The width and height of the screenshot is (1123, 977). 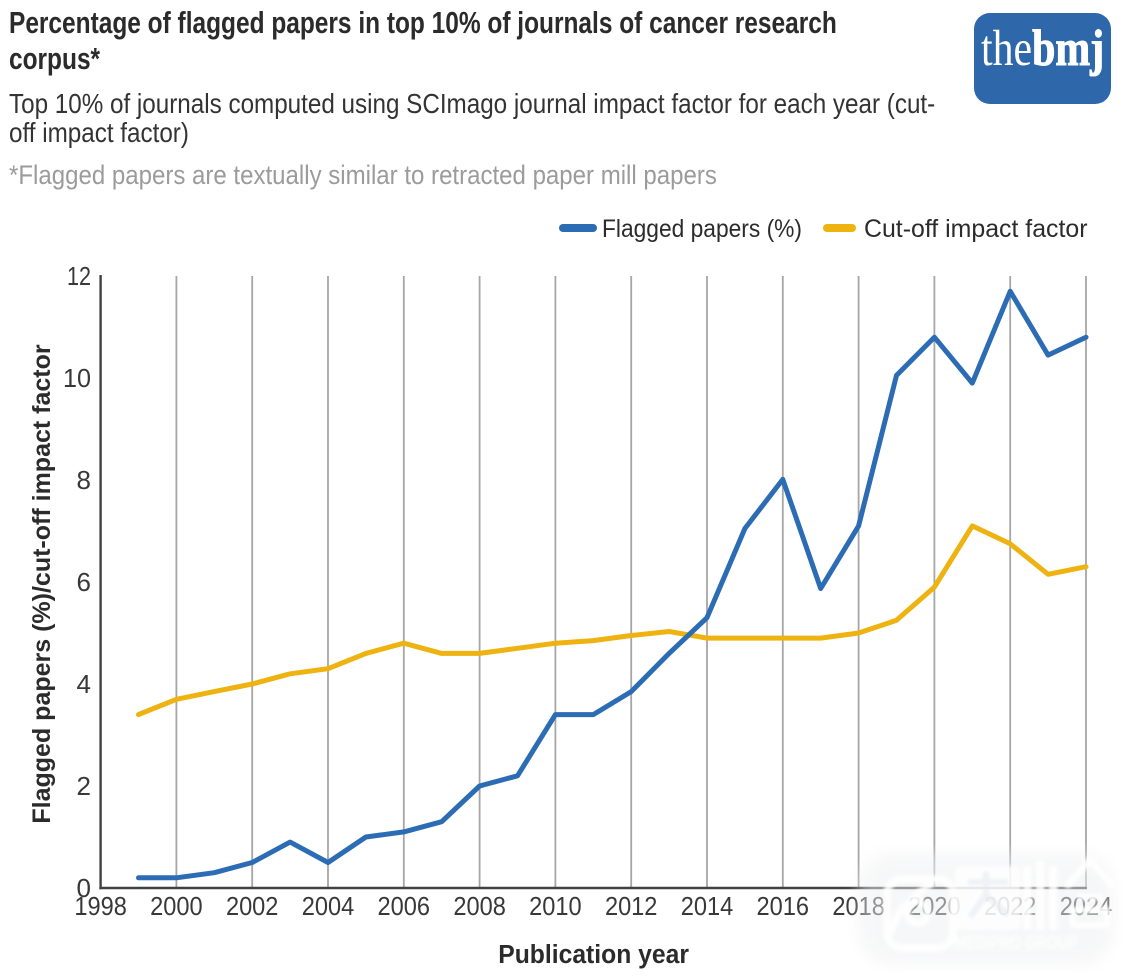 I want to click on svg-text: 2010, so click(x=555, y=906).